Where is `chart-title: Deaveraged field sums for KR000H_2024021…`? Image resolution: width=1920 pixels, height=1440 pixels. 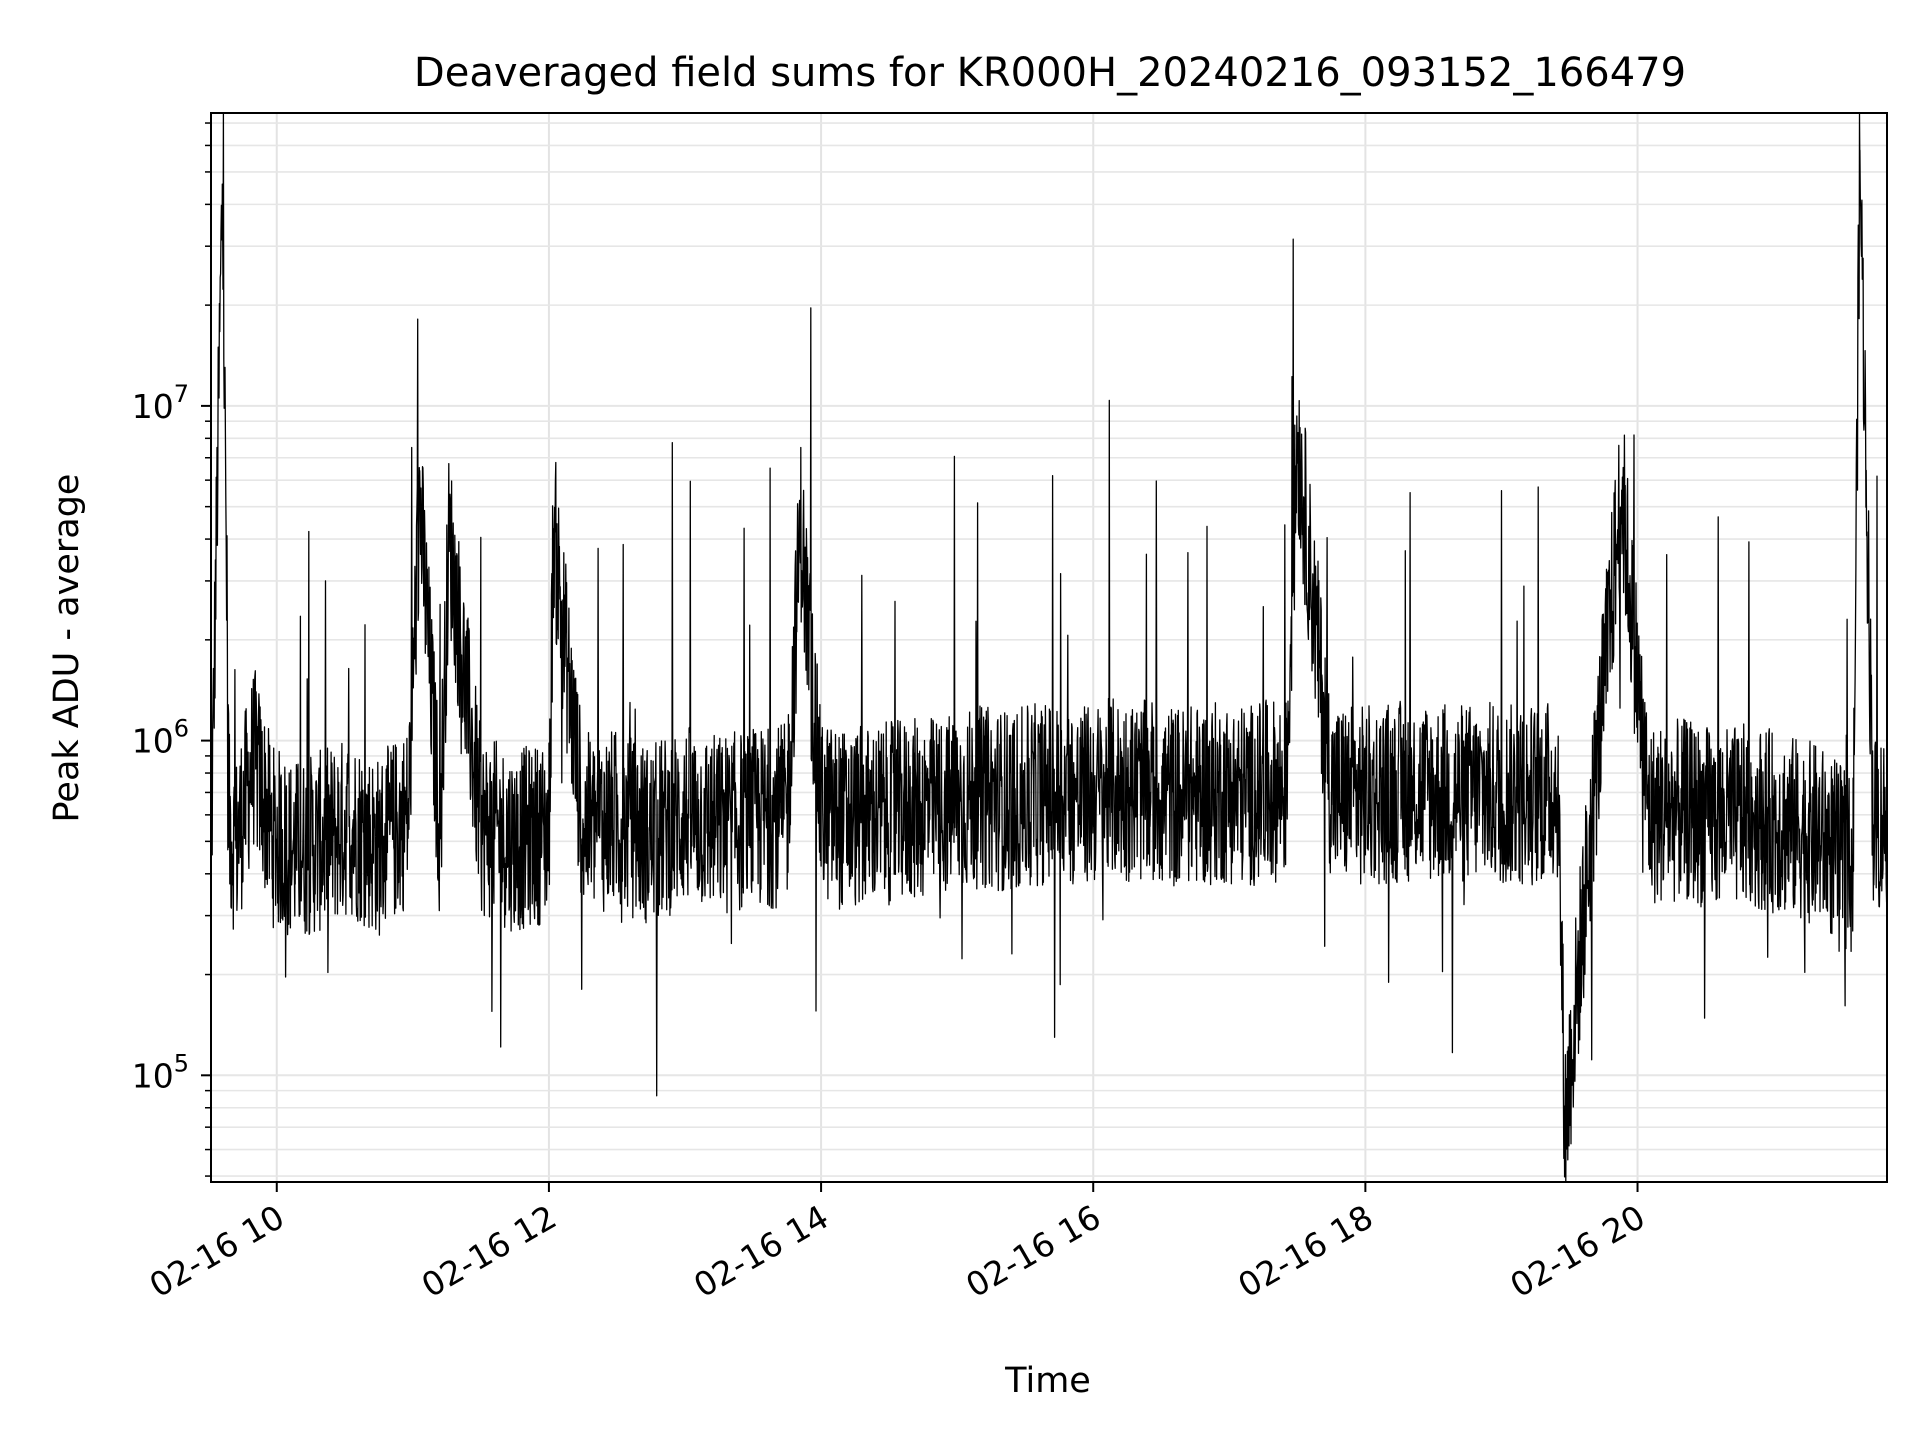 chart-title: Deaveraged field sums for KR000H_2024021… is located at coordinates (1050, 73).